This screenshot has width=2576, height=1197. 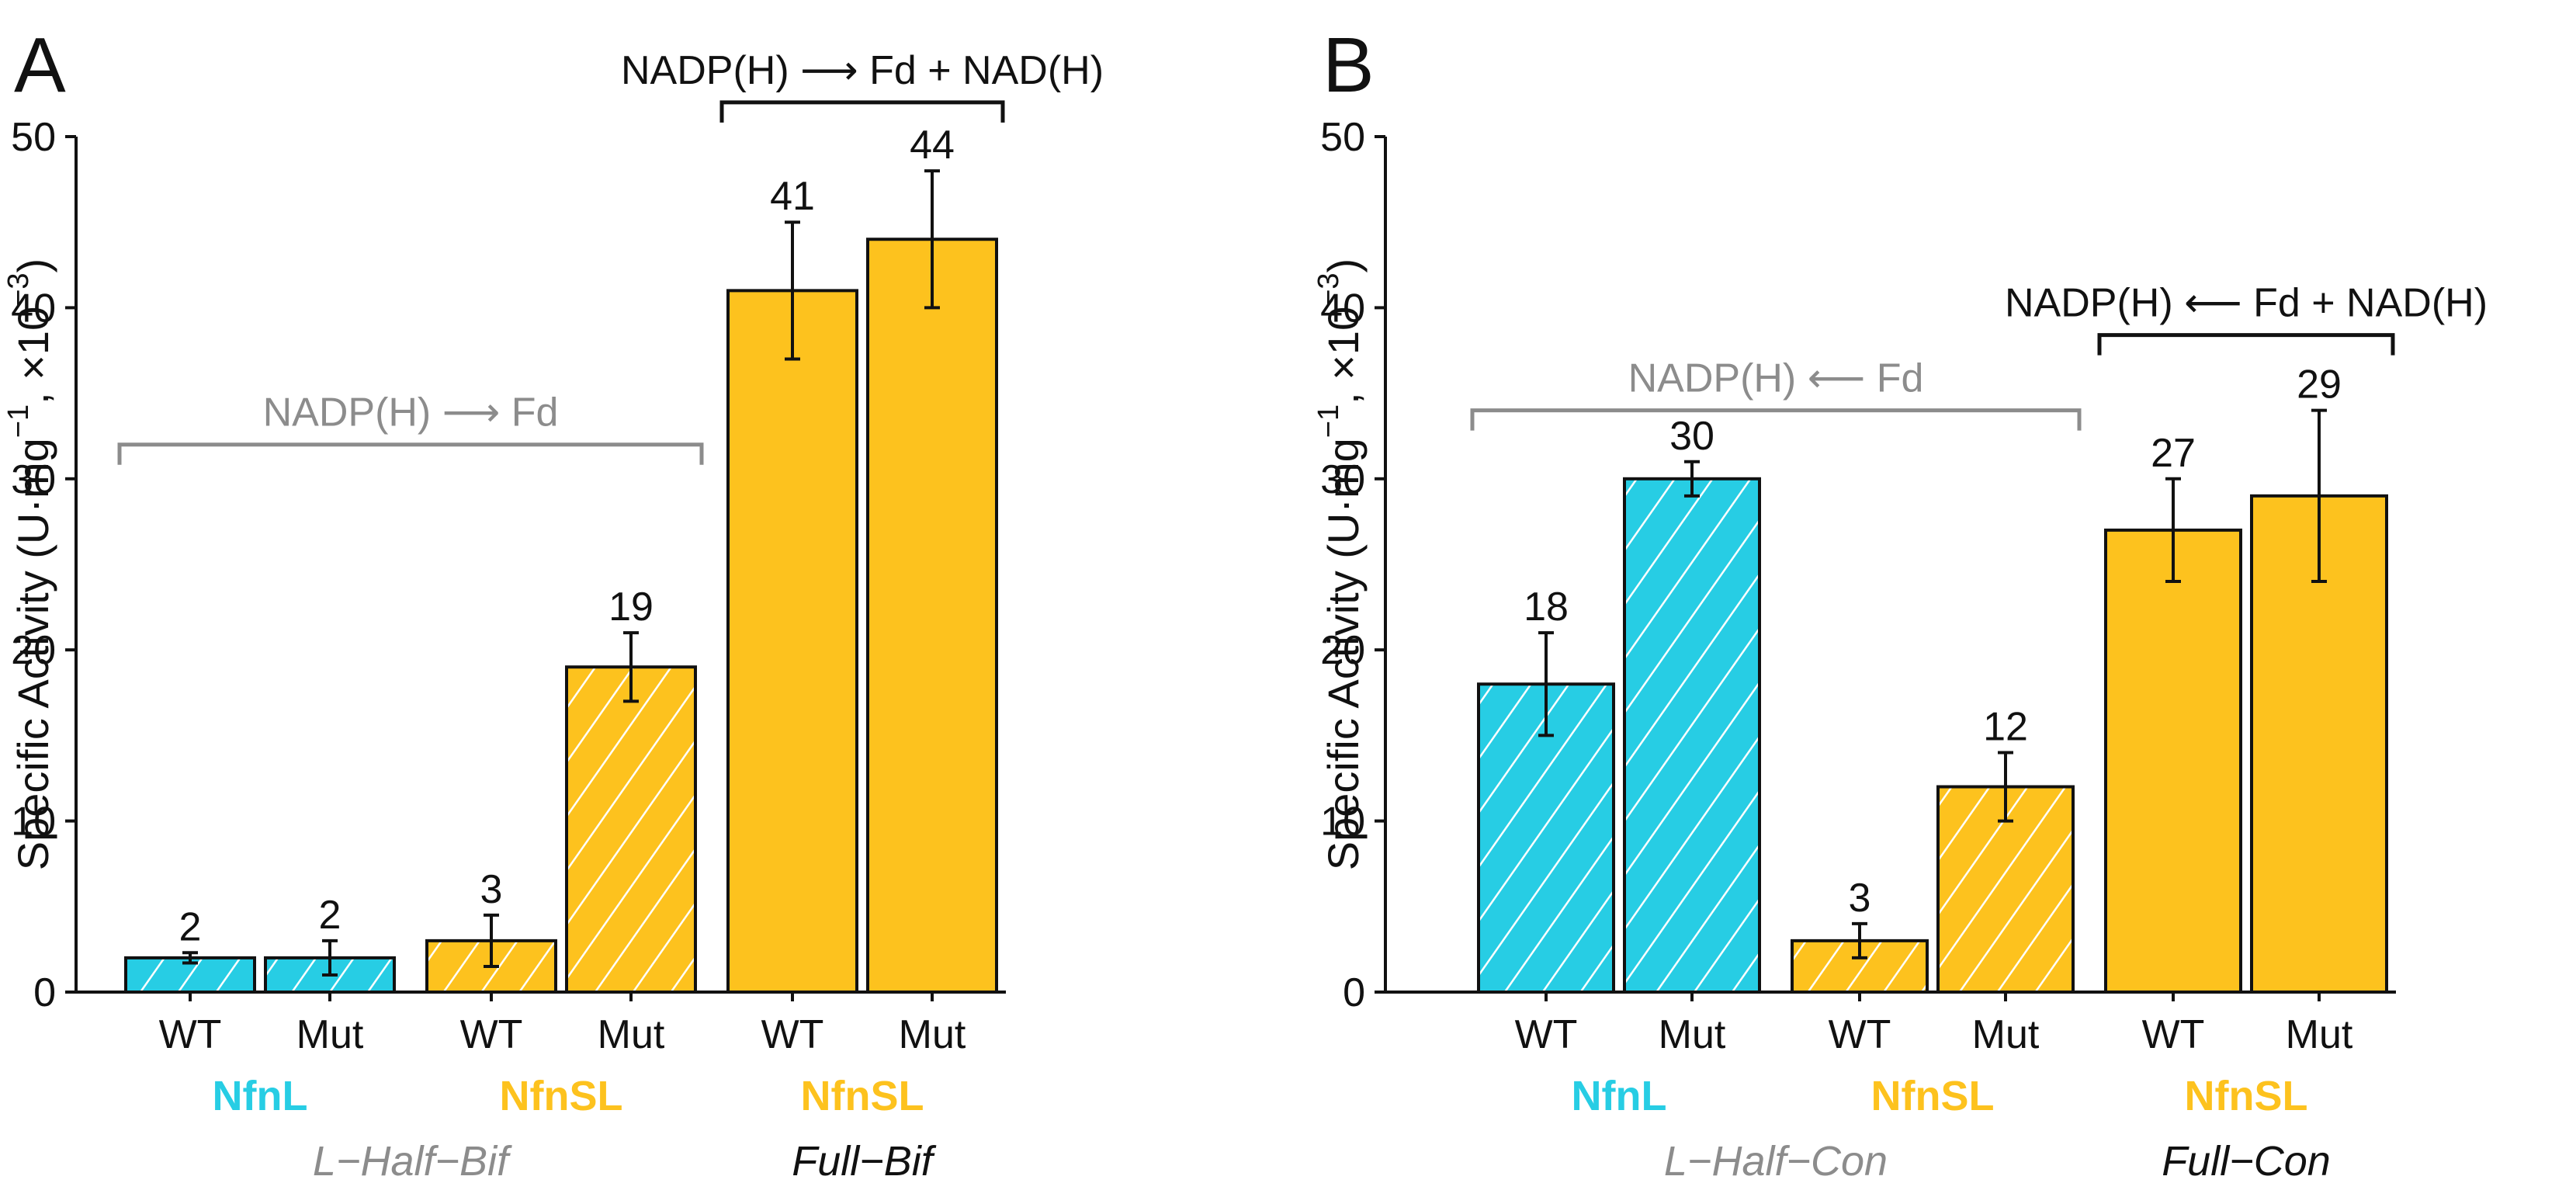 What do you see at coordinates (1546, 607) in the screenshot?
I see `value-label: 18` at bounding box center [1546, 607].